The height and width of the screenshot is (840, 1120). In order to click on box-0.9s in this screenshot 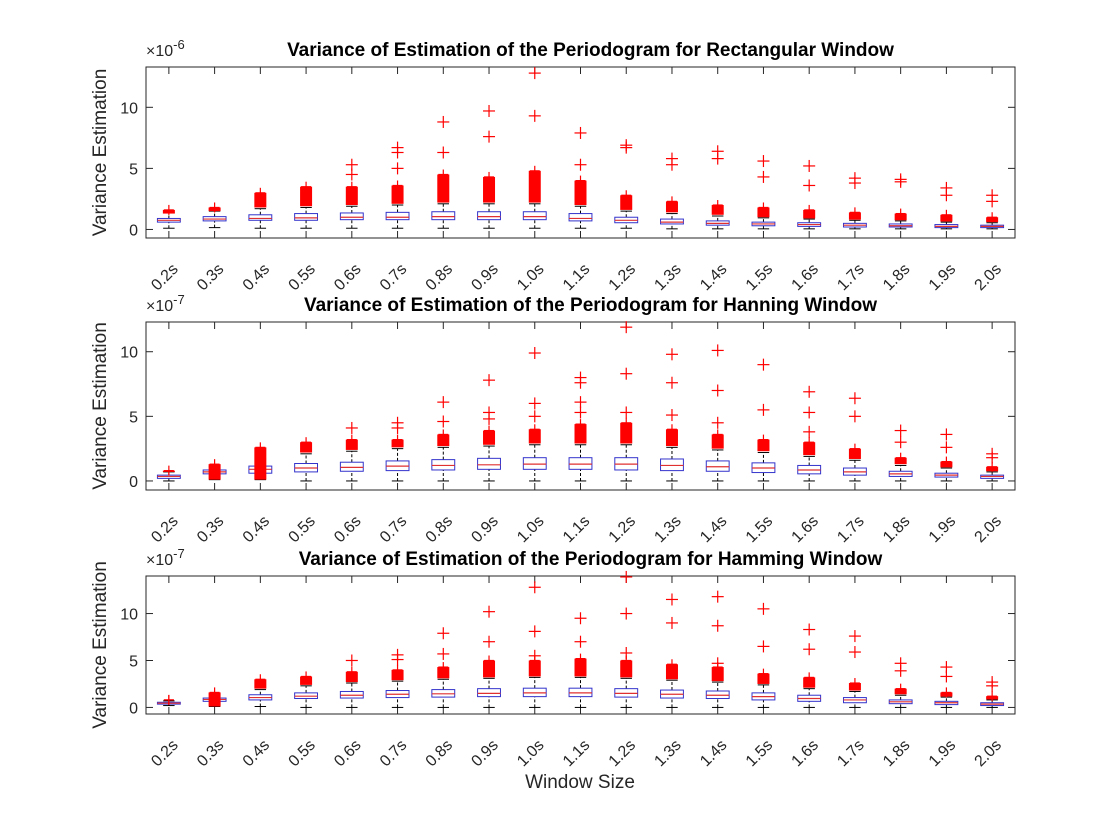, I will do `click(489, 166)`.